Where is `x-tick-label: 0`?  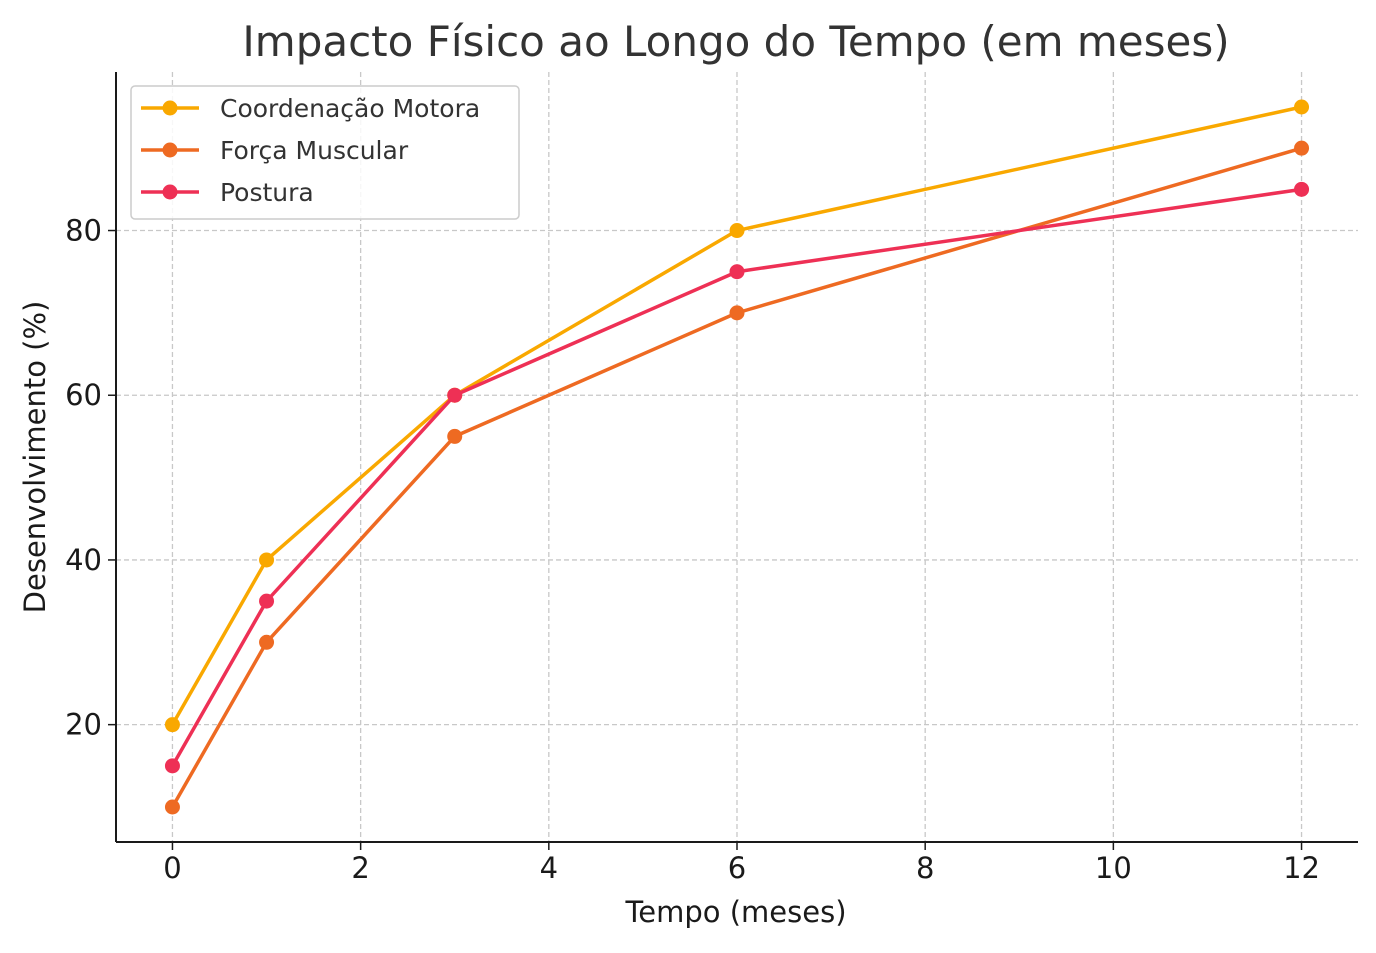 x-tick-label: 0 is located at coordinates (172, 868).